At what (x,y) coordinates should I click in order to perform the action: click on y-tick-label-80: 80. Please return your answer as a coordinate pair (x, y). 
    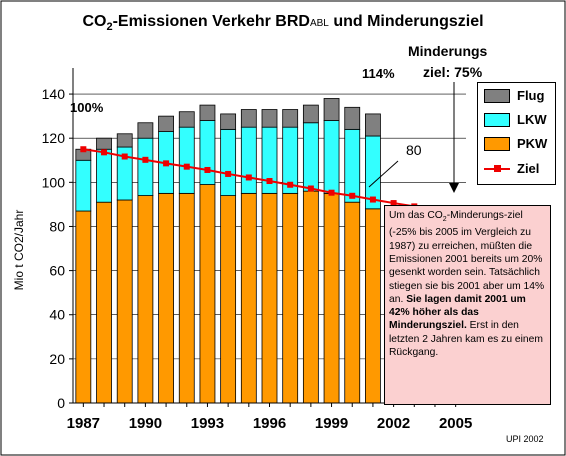
    Looking at the image, I should click on (57, 226).